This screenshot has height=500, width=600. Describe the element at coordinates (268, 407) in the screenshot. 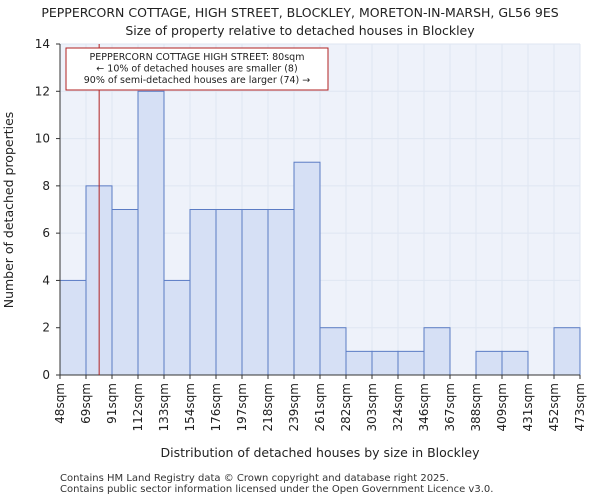

I see `x-tick-label: 218sqm` at that location.